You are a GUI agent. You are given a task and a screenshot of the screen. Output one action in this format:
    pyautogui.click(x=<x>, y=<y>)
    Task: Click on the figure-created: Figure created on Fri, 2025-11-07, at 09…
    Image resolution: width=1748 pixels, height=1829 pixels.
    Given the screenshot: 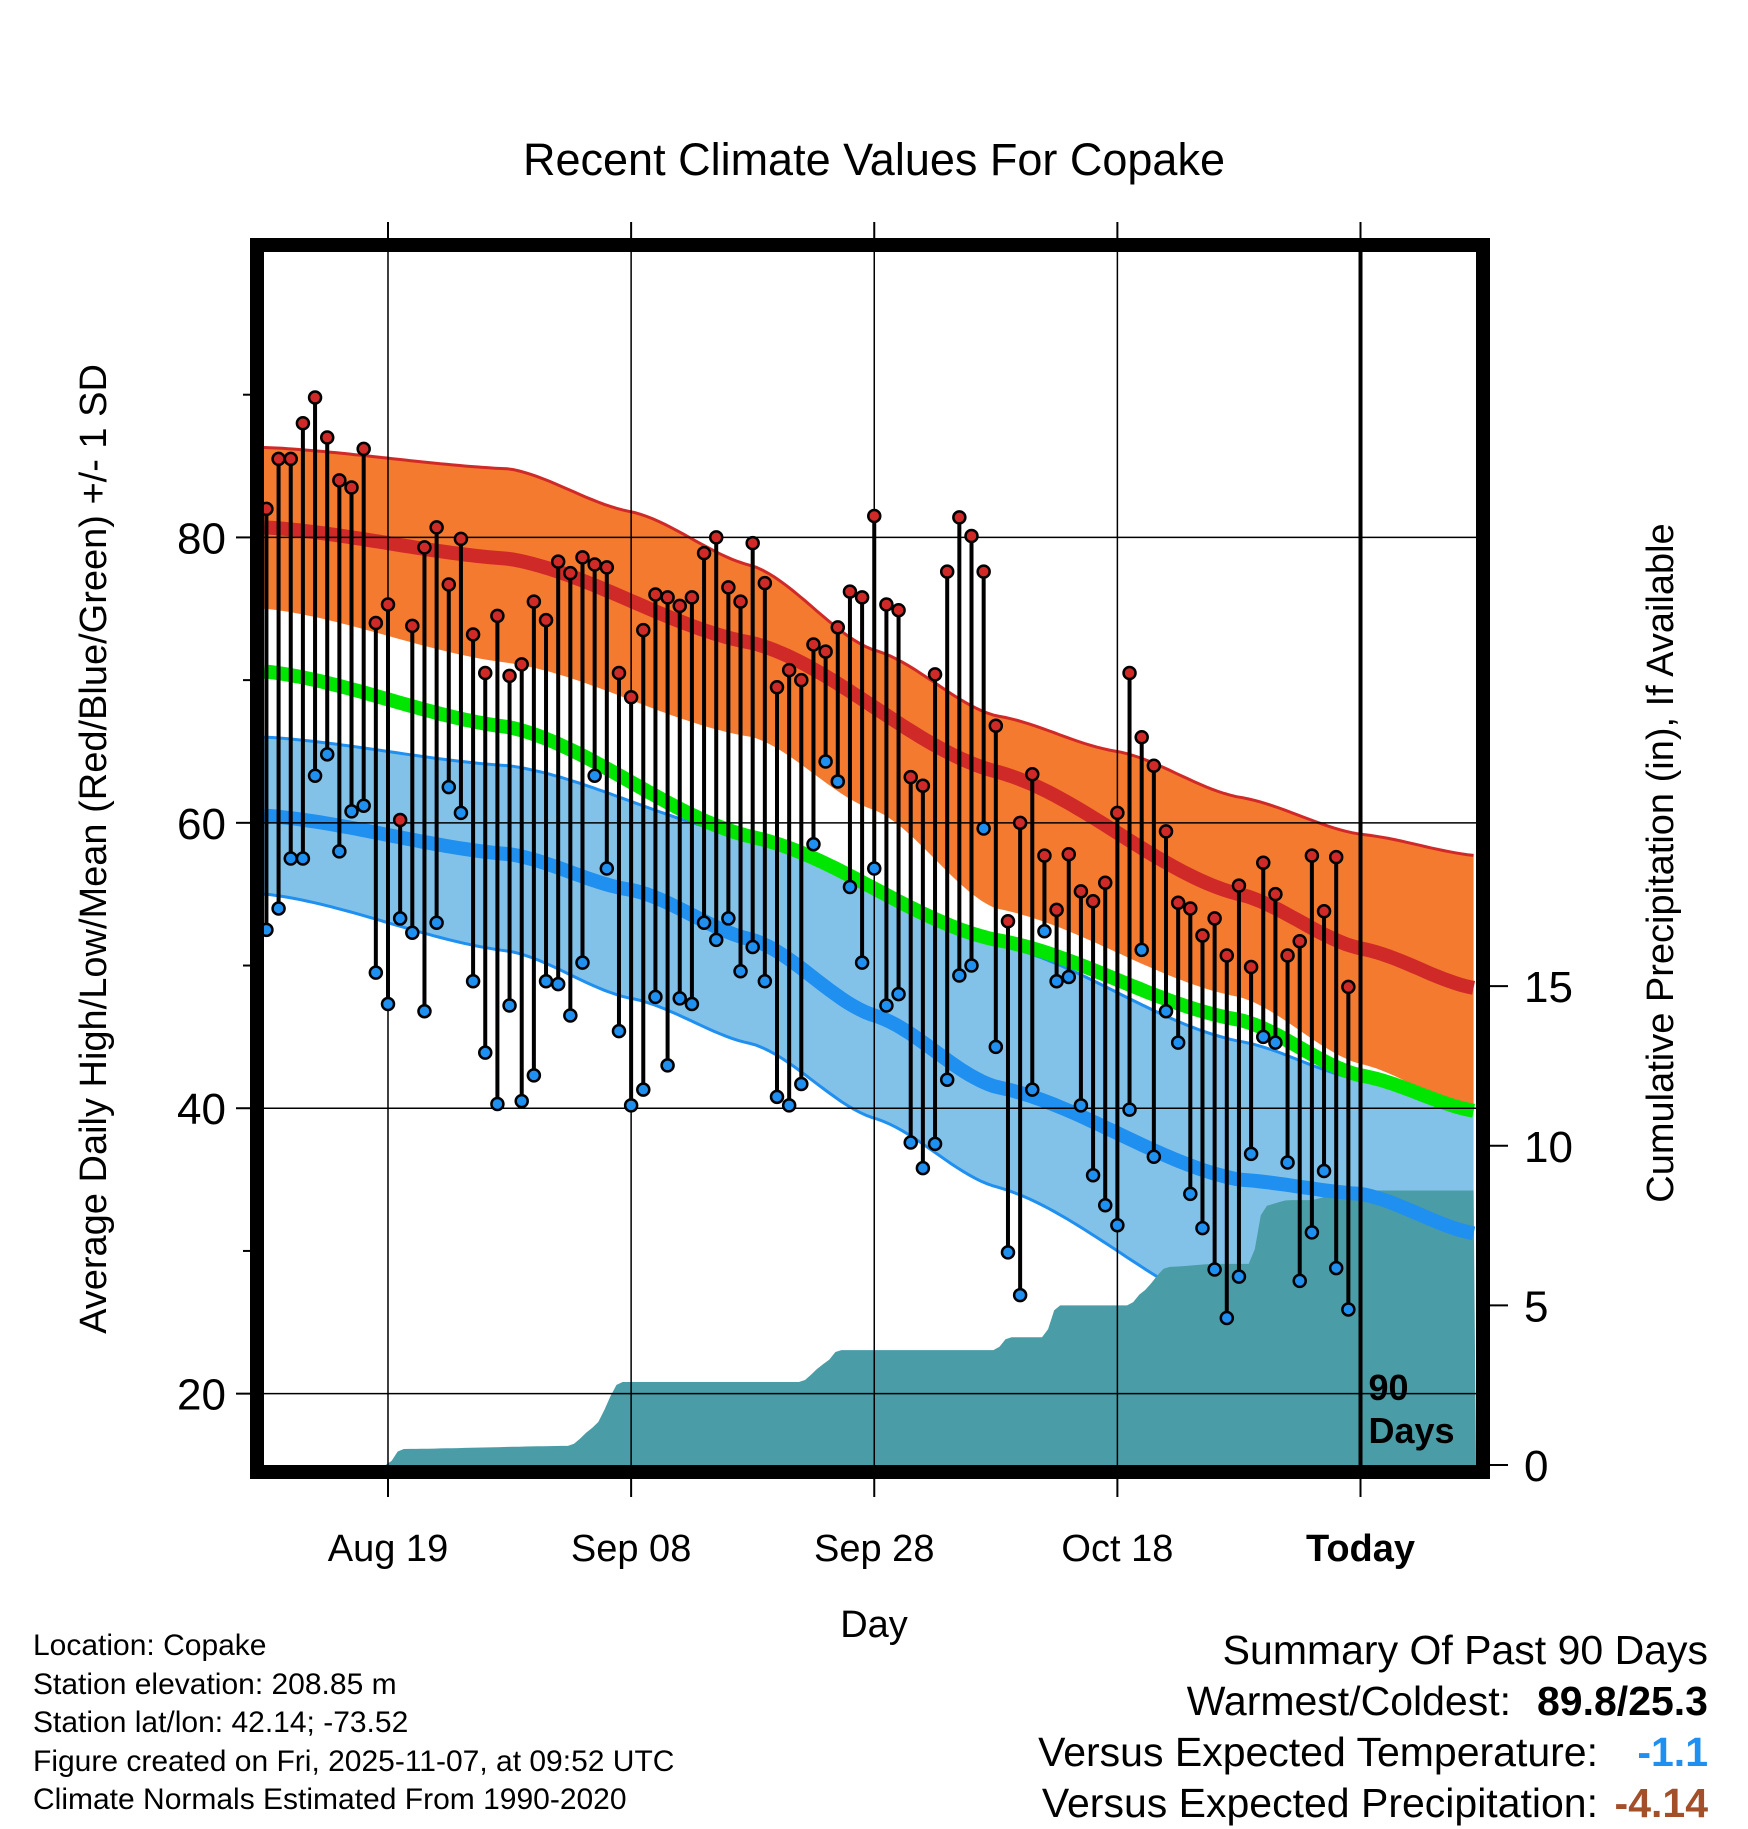 What is the action you would take?
    pyautogui.click(x=354, y=1761)
    